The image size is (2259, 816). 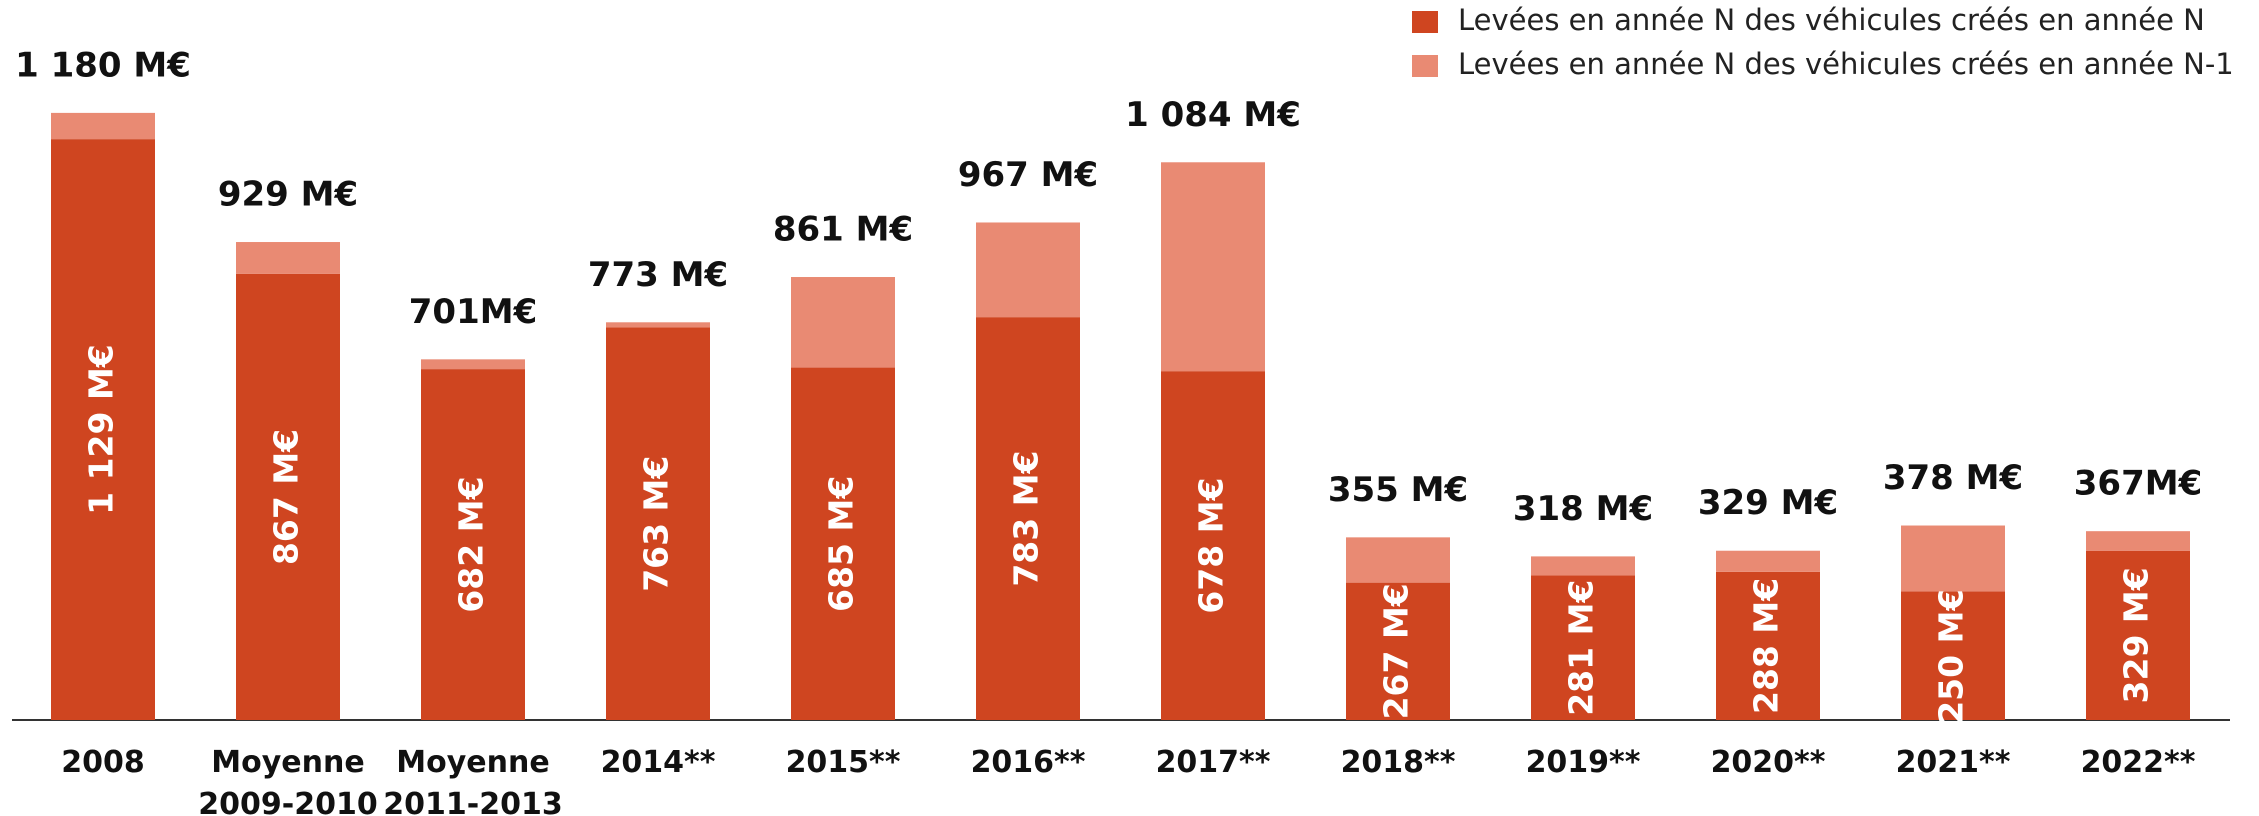 I want to click on x-tick-label: 2008, so click(x=103, y=762).